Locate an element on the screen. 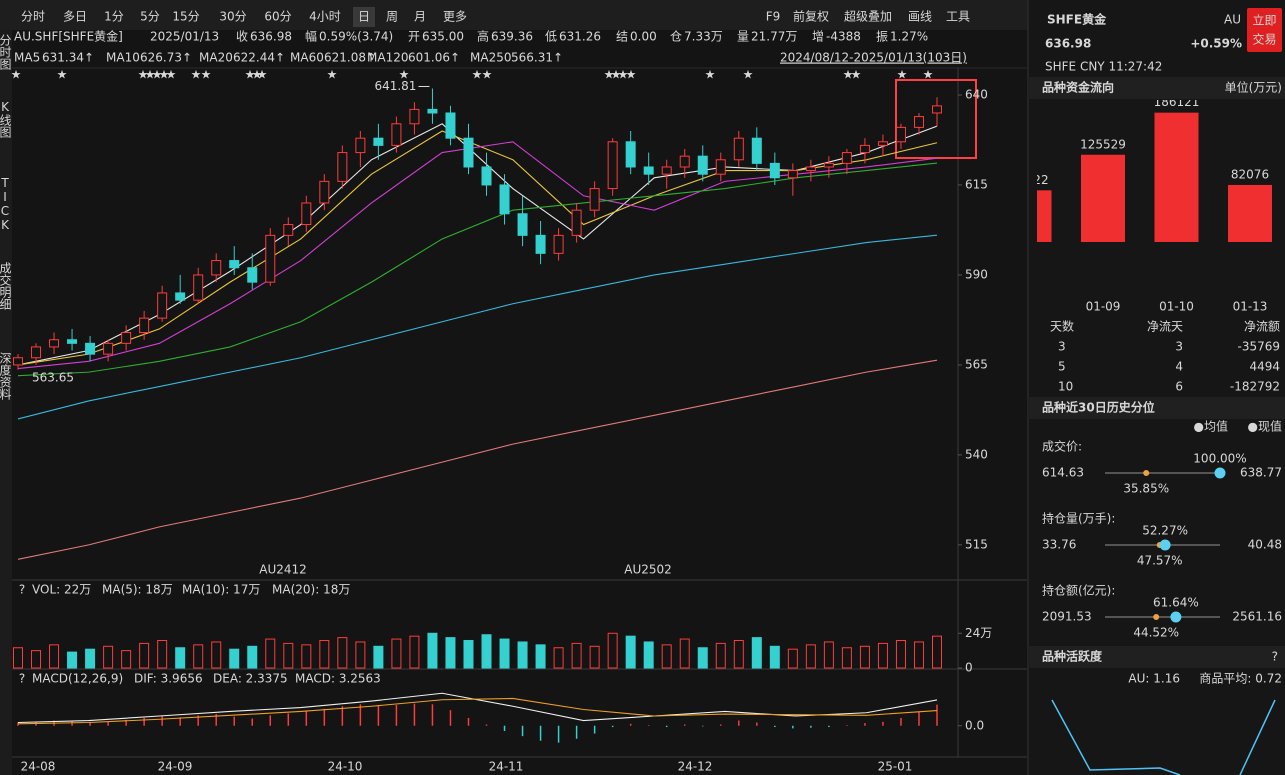  sidebar-tab: 深度资料 is located at coordinates (6, 376).